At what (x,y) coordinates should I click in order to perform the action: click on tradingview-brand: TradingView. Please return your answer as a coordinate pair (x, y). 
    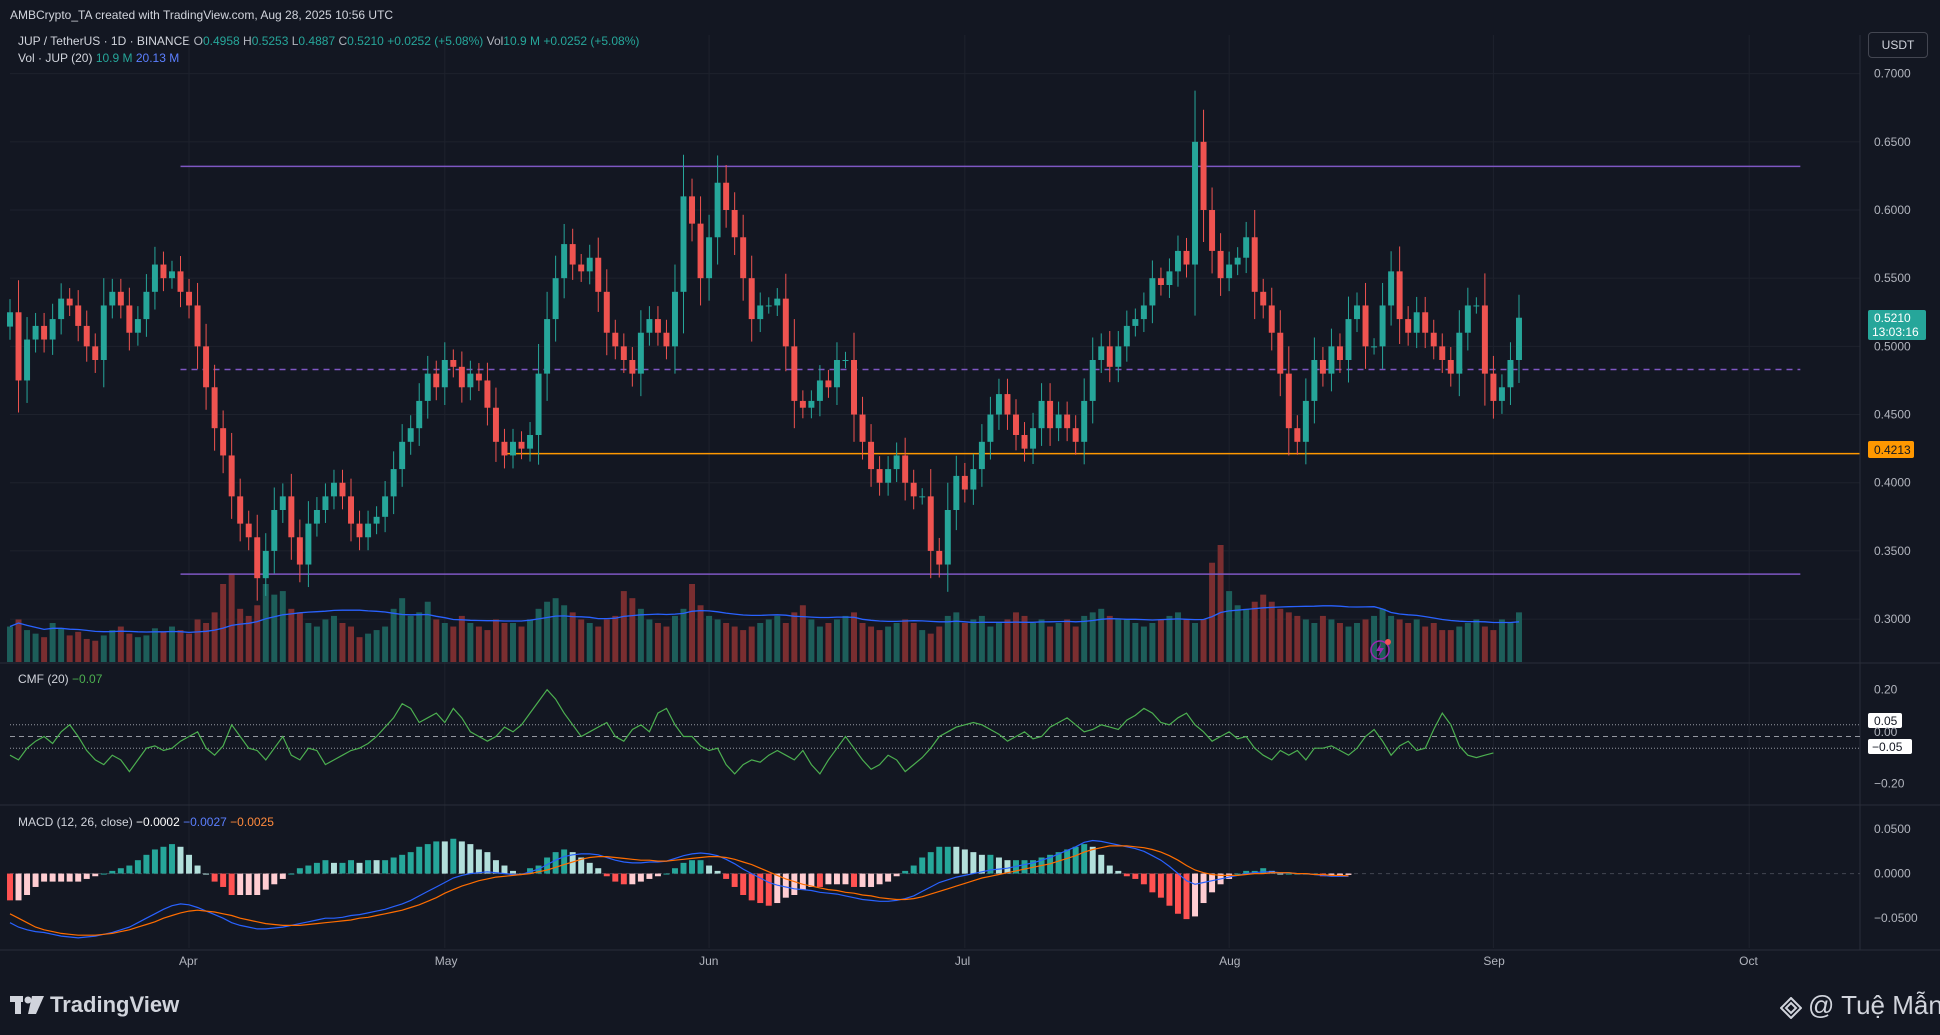
    Looking at the image, I should click on (94, 1005).